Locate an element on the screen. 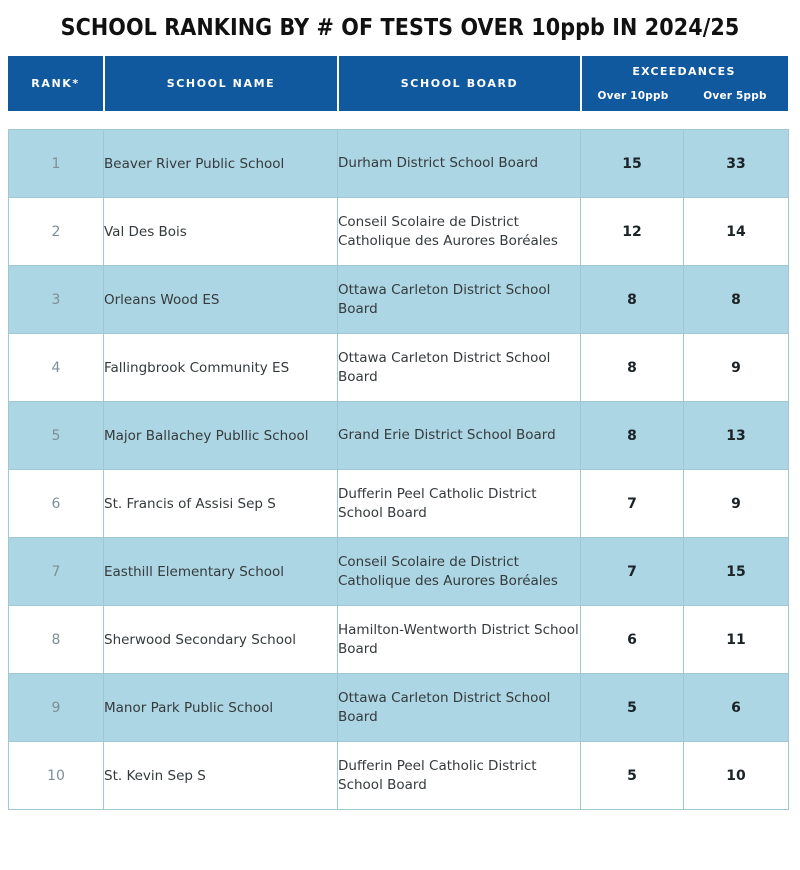  cell-school-name: Easthill Elementary School is located at coordinates (220, 571).